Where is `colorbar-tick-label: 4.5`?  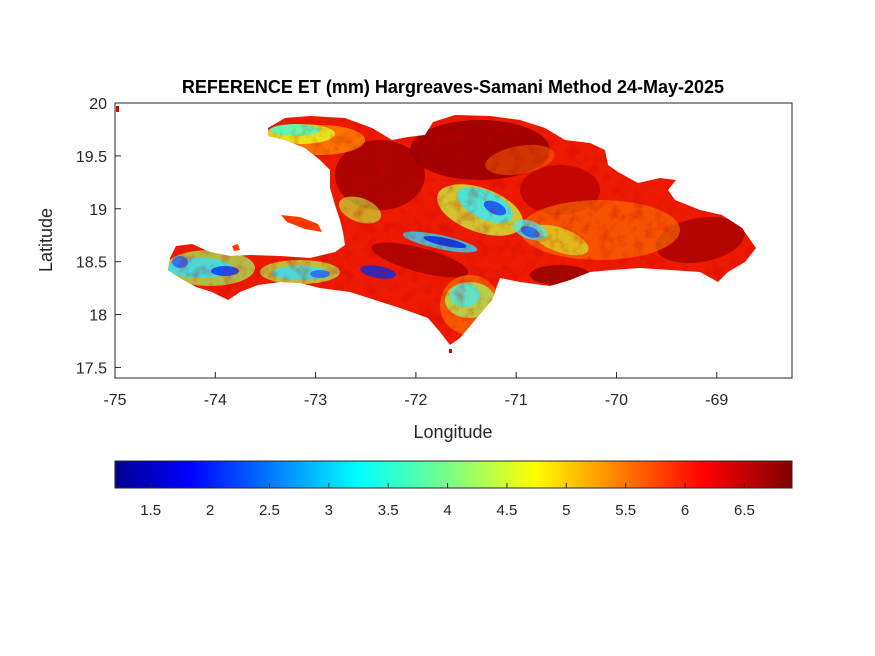 colorbar-tick-label: 4.5 is located at coordinates (507, 510).